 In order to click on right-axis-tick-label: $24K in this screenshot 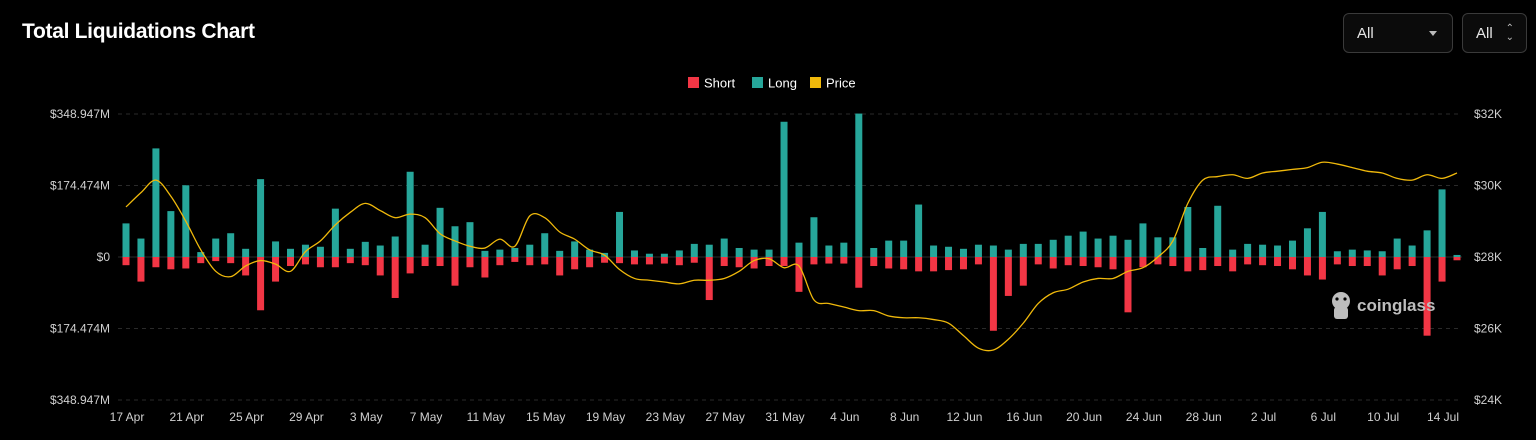, I will do `click(1488, 400)`.